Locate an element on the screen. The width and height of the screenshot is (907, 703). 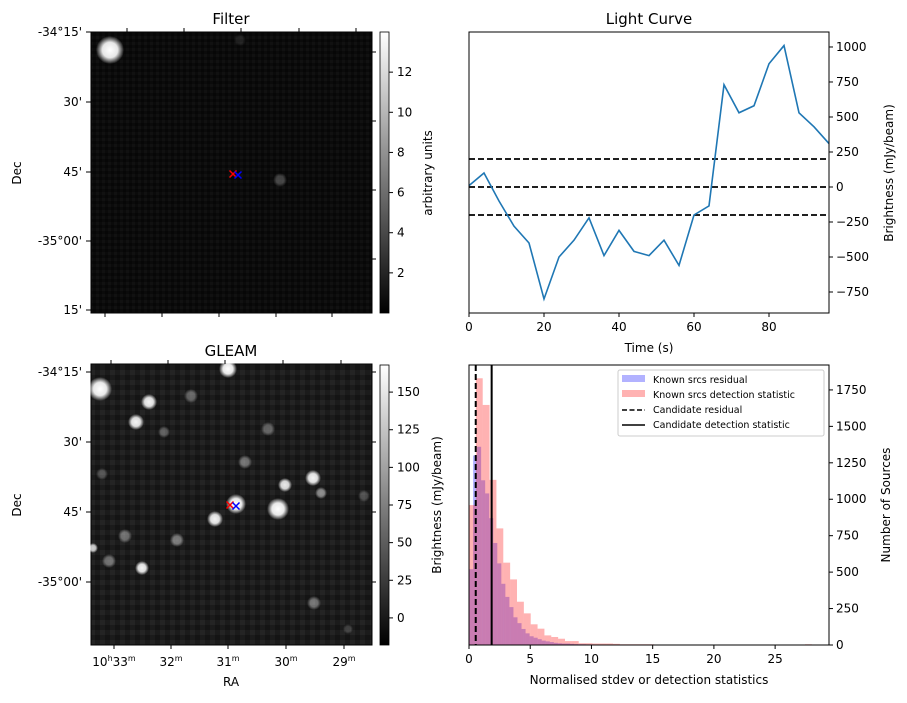
x-tick-label: 15 is located at coordinates (652, 659).